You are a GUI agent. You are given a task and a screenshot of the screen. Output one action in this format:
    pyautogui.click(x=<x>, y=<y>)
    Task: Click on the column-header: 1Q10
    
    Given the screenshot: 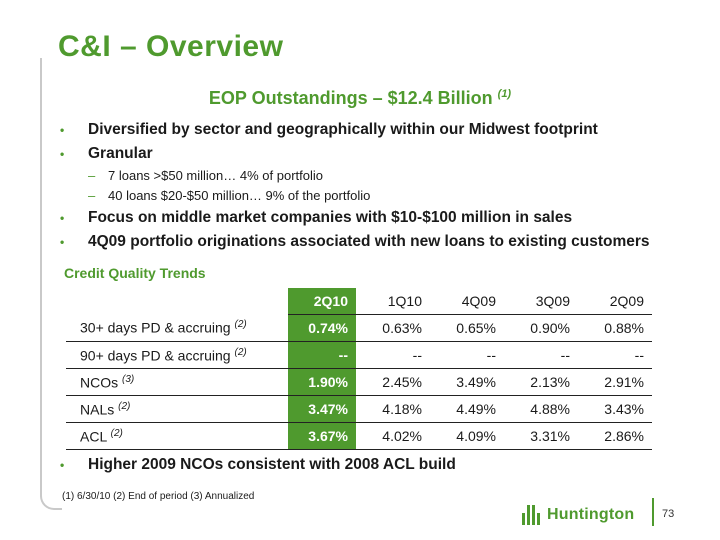 What is the action you would take?
    pyautogui.click(x=393, y=301)
    